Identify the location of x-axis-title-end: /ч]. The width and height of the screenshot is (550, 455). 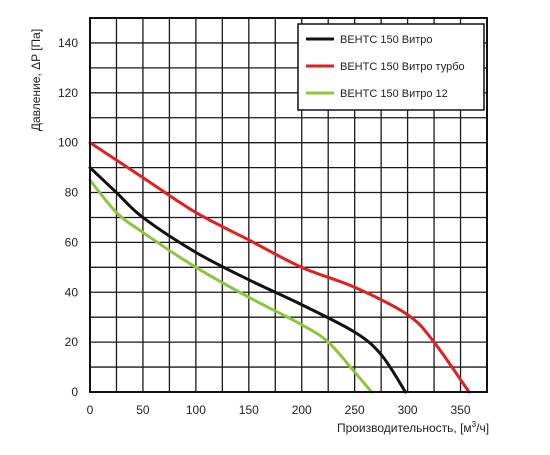
(482, 428).